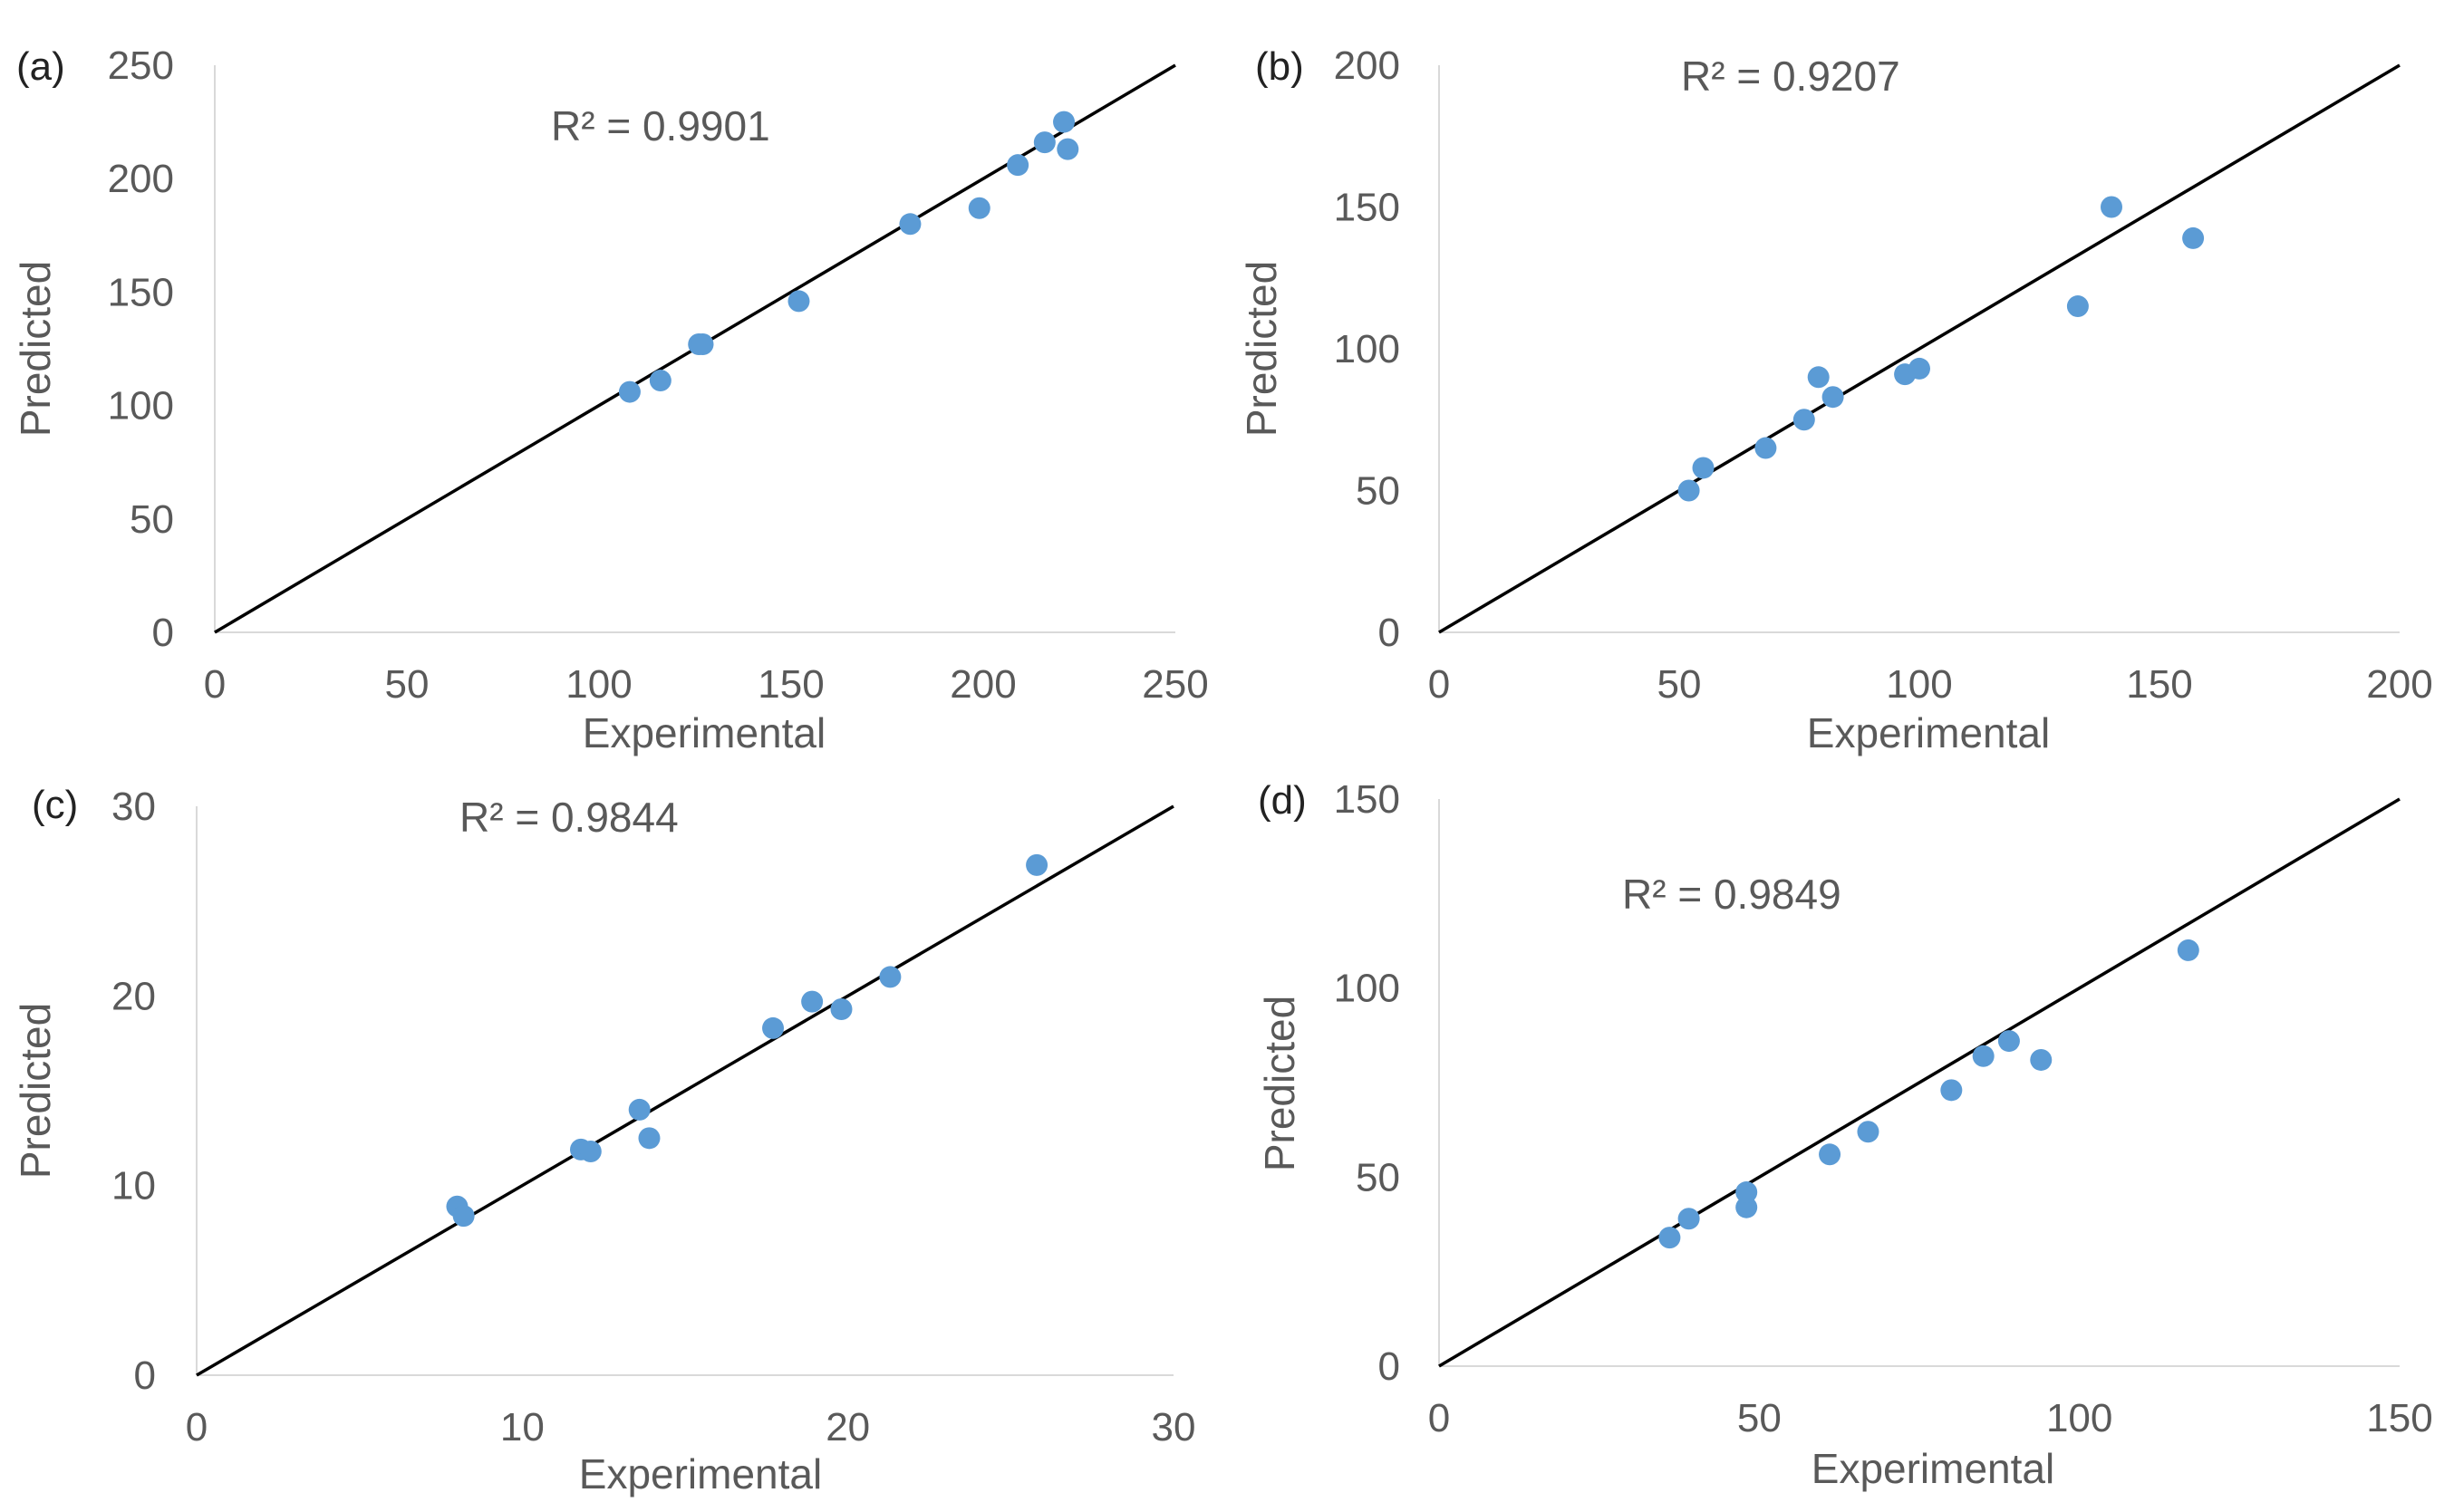 The image size is (2454, 1512). I want to click on y-tick-label: 10, so click(133, 1186).